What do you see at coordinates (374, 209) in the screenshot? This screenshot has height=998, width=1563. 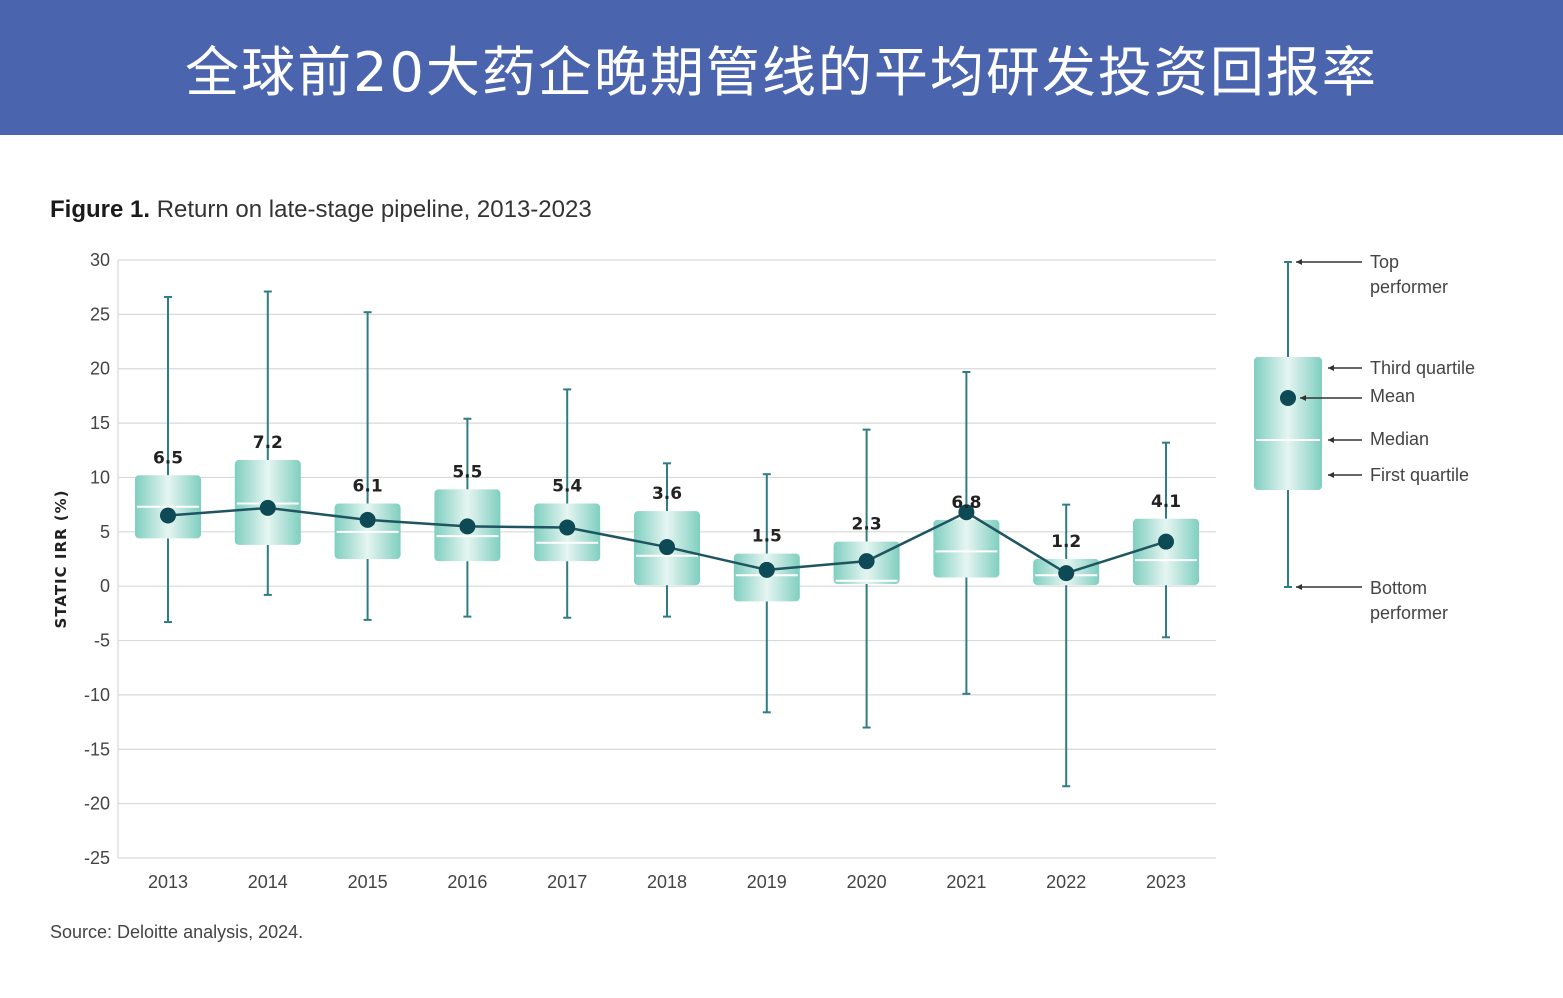 I see `figure-title-text: Return on late-stage pipeline, 2013-2023` at bounding box center [374, 209].